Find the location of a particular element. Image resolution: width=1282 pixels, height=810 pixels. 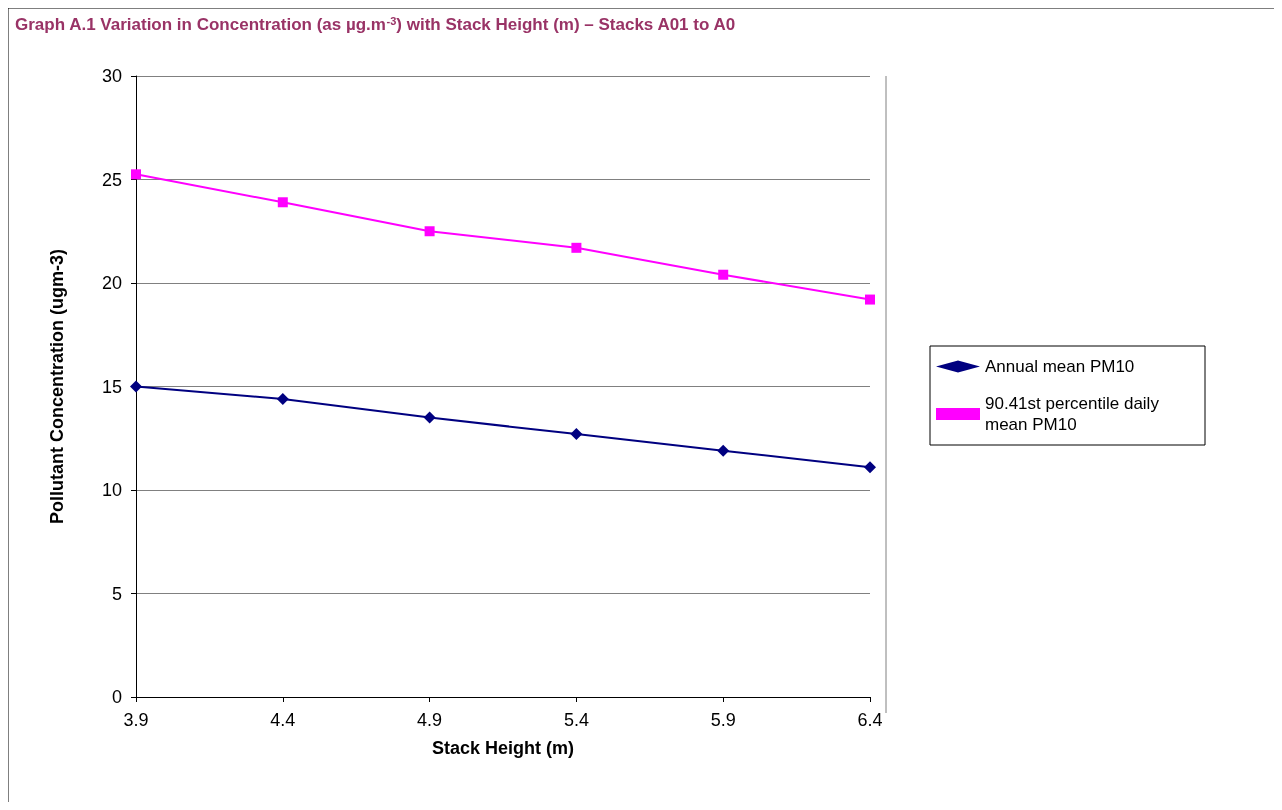

x-axis-title: Stack Height (m) is located at coordinates (503, 748).